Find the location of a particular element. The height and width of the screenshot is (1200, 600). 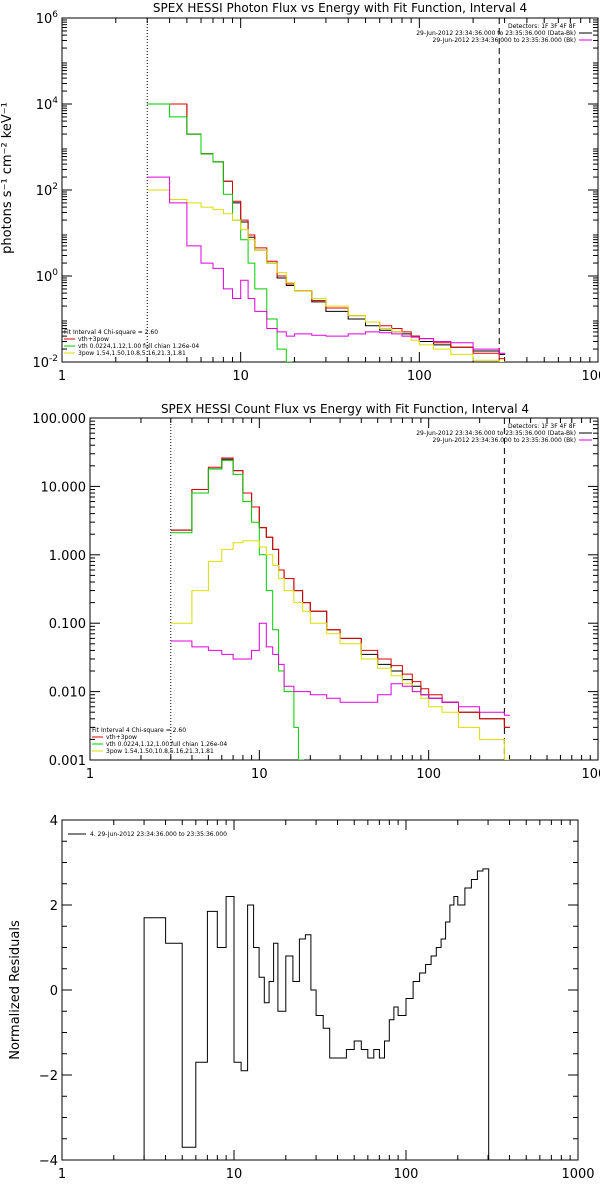

y-tick-label: 1.000 is located at coordinates (67, 556).